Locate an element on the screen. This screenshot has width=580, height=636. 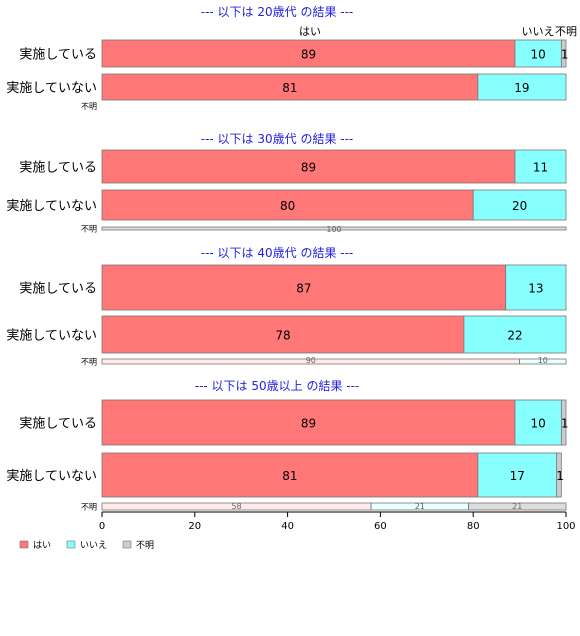
legend: はい いいえ 不明 is located at coordinates (86, 545).